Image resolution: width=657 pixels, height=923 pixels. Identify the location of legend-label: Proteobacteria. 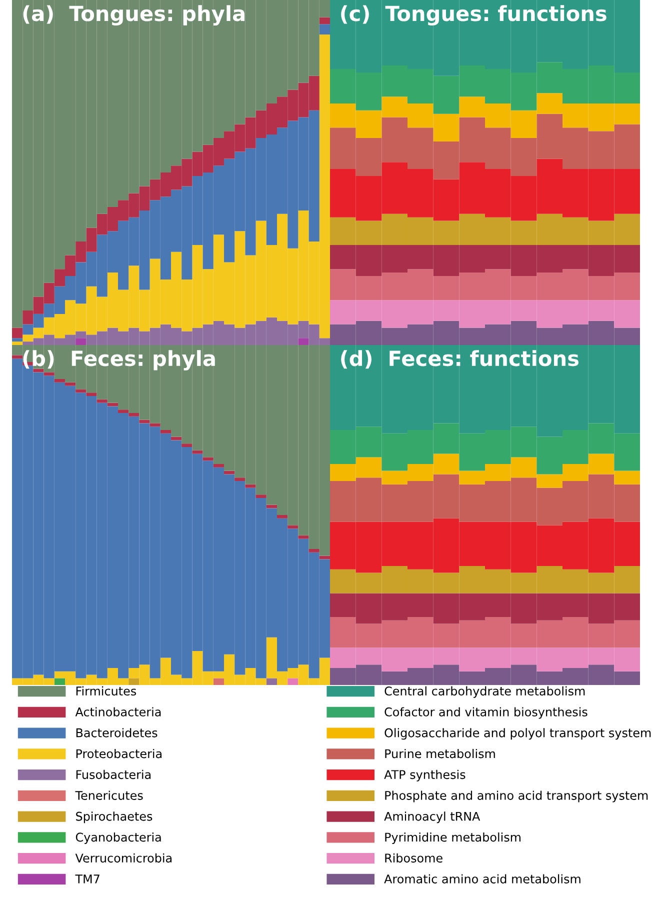
(119, 753).